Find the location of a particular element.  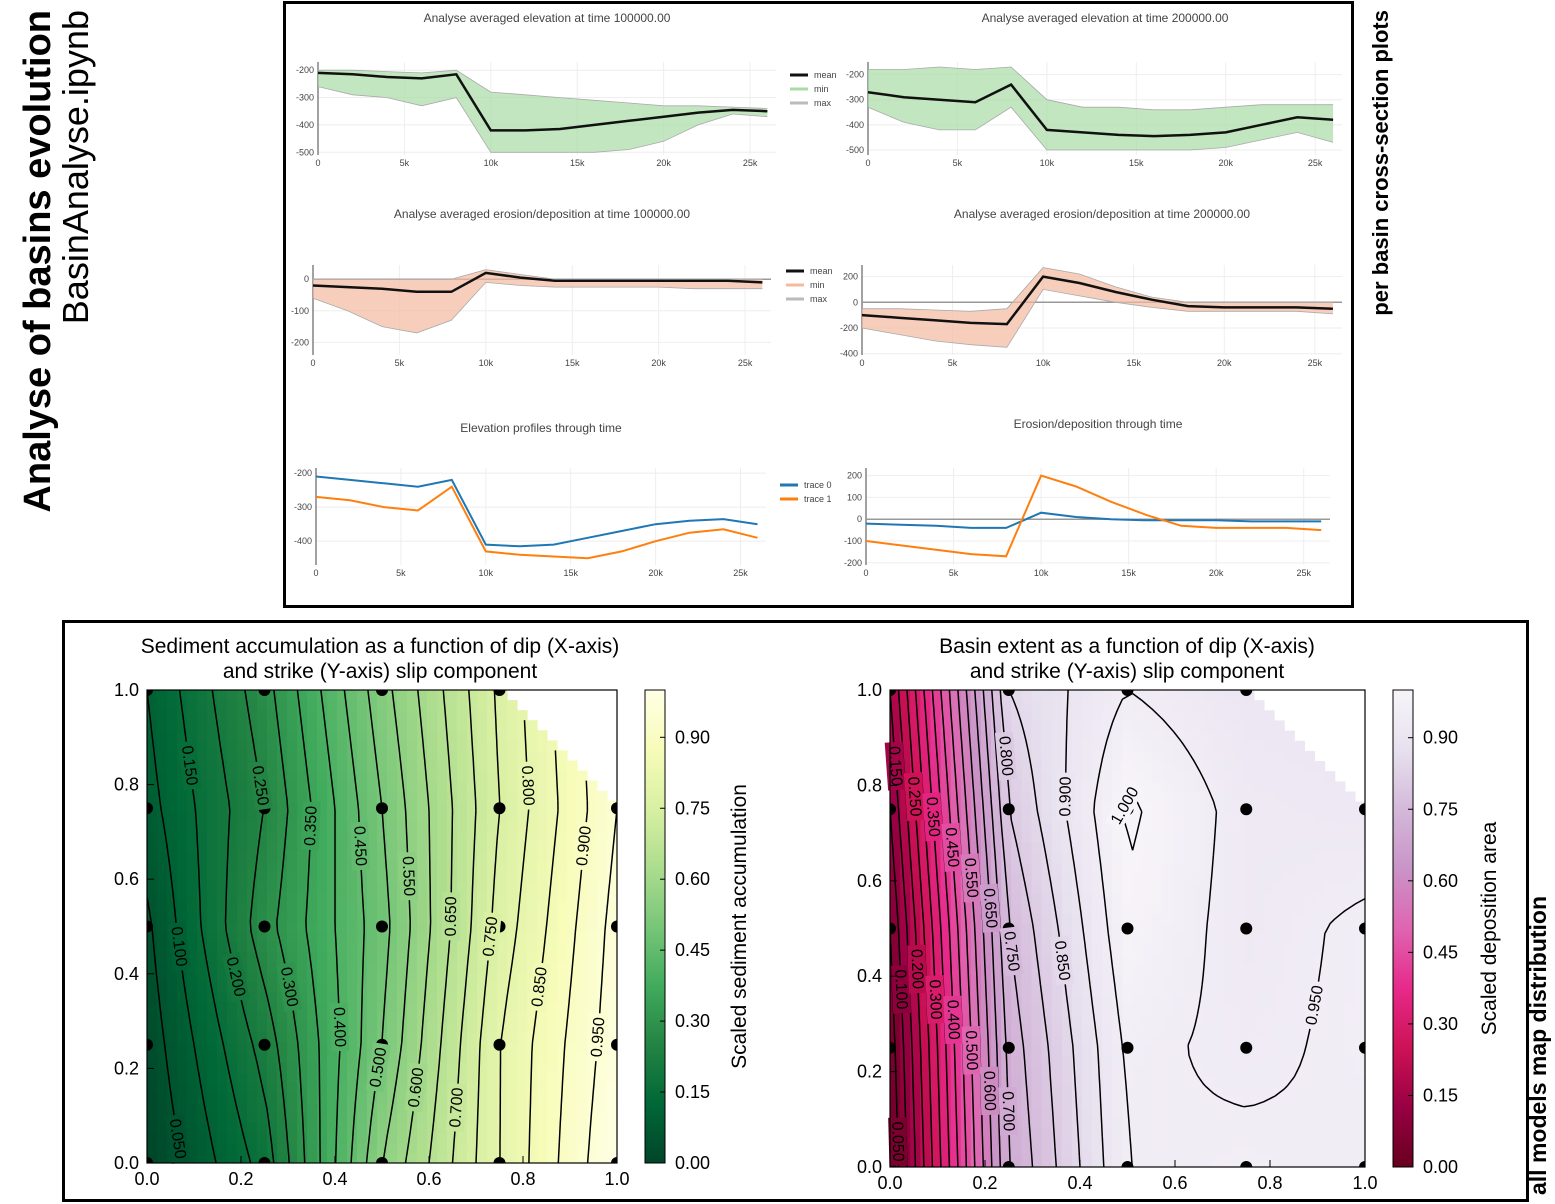

y-tick-label: -500 is located at coordinates (855, 150).